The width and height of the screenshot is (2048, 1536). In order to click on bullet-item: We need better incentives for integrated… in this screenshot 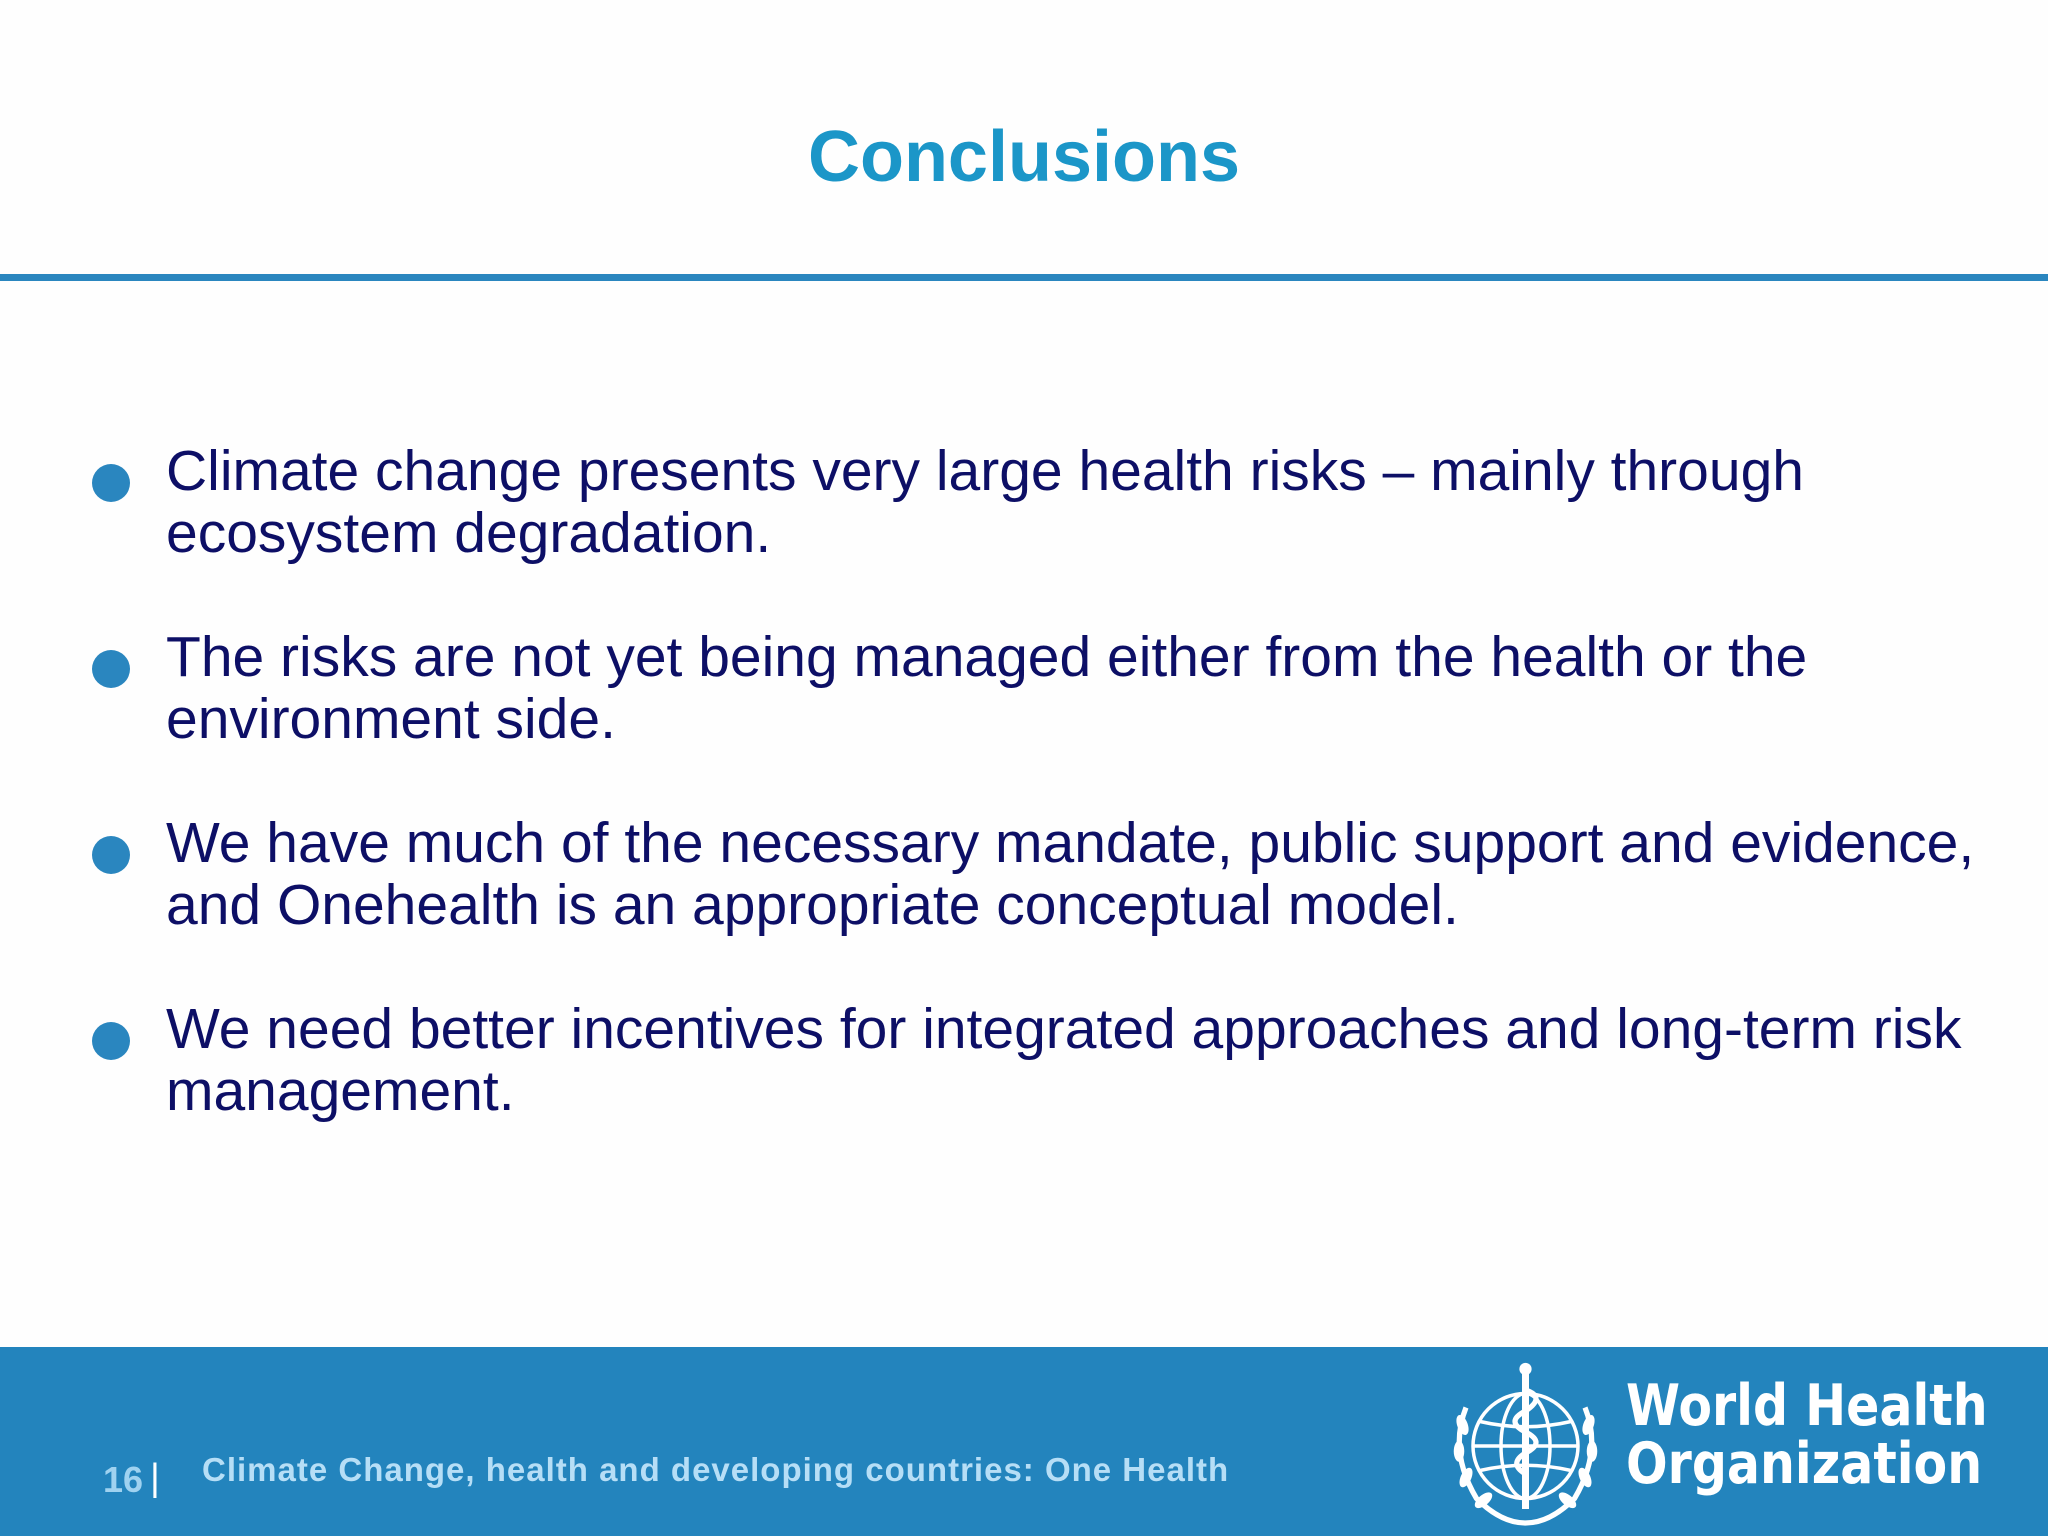, I will do `click(1040, 1060)`.